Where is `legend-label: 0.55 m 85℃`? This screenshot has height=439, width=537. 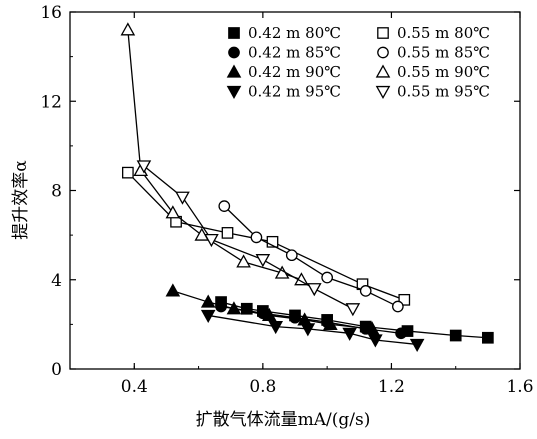
legend-label: 0.55 m 85℃ is located at coordinates (443, 53).